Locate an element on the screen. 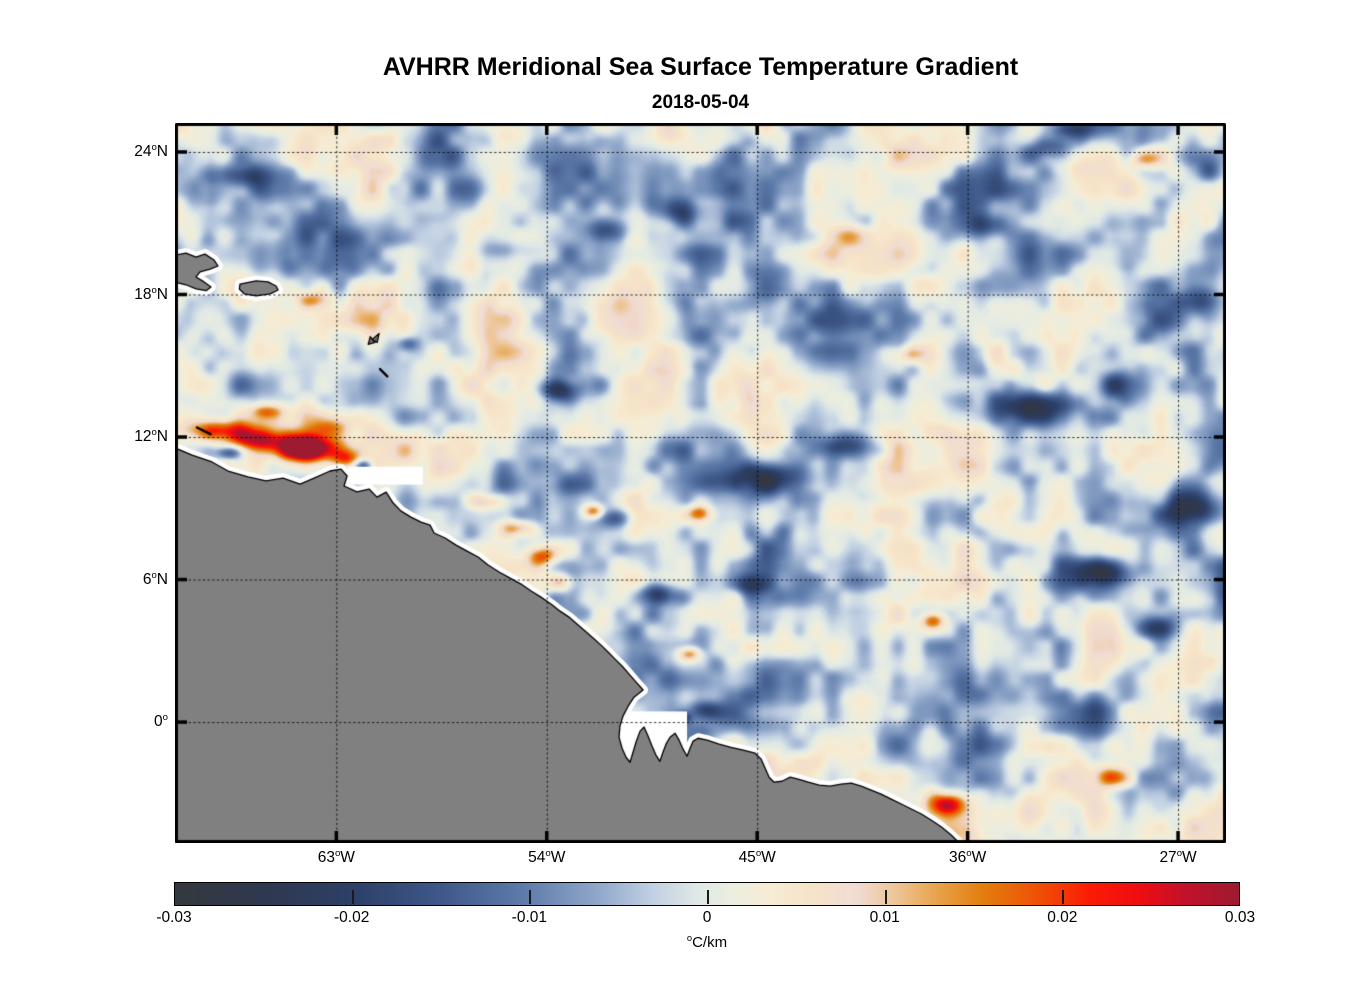  x-tick-label-45w: 45oW is located at coordinates (757, 856).